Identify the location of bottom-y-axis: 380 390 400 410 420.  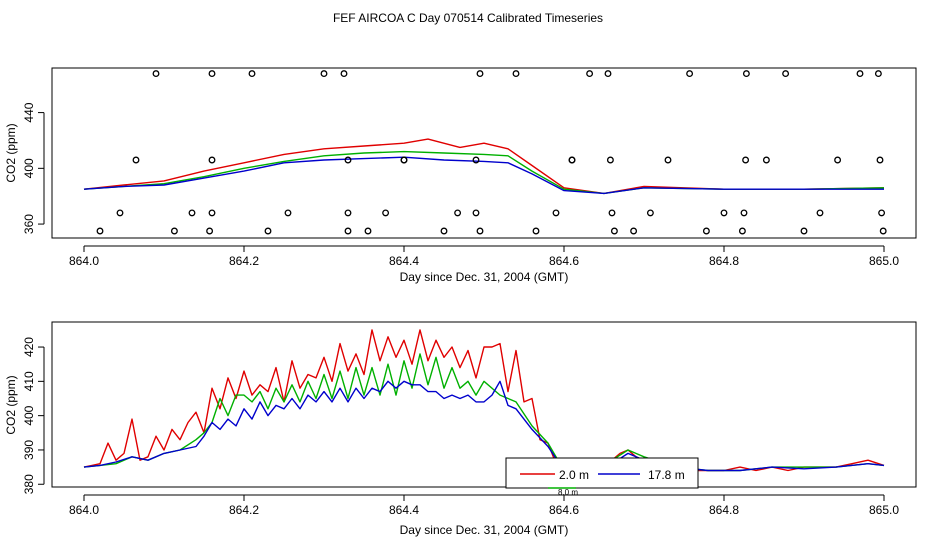
(33, 415).